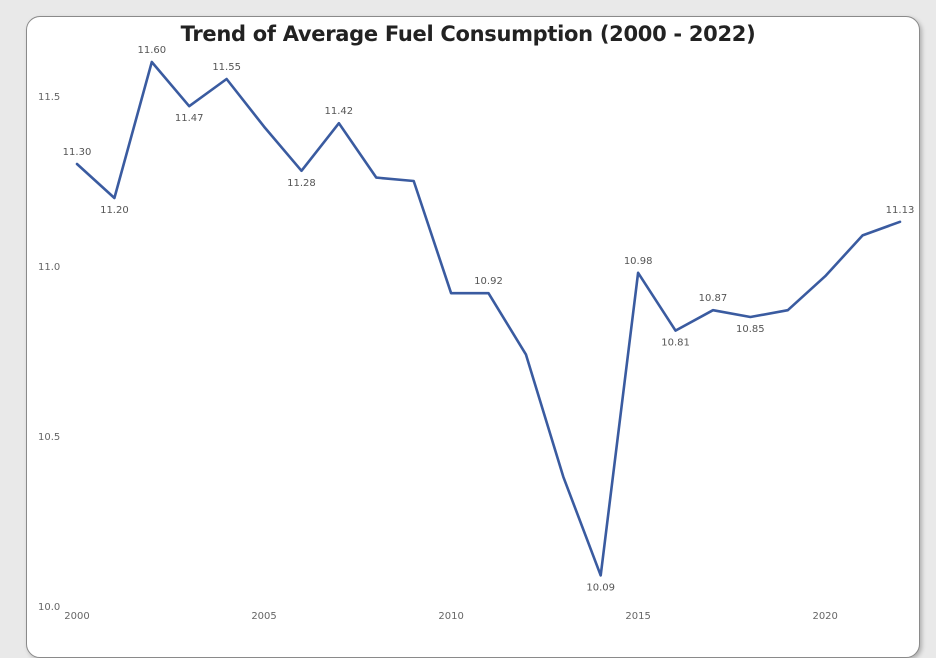 The width and height of the screenshot is (936, 658). What do you see at coordinates (600, 587) in the screenshot?
I see `data-label: 10.09` at bounding box center [600, 587].